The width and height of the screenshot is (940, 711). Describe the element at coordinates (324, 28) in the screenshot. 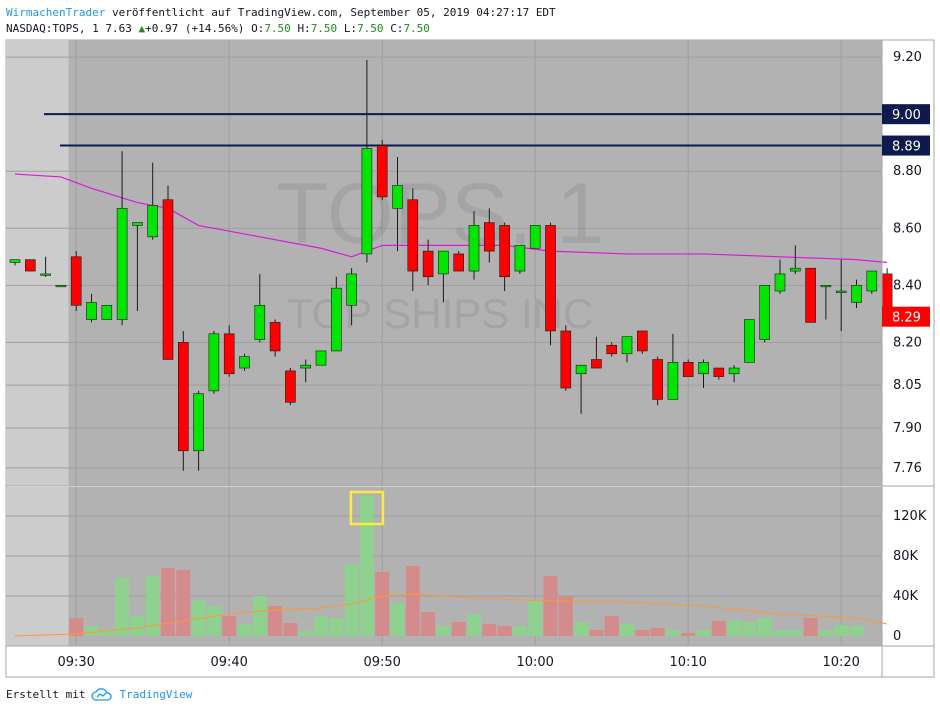

I see `high-value: 7.50` at that location.